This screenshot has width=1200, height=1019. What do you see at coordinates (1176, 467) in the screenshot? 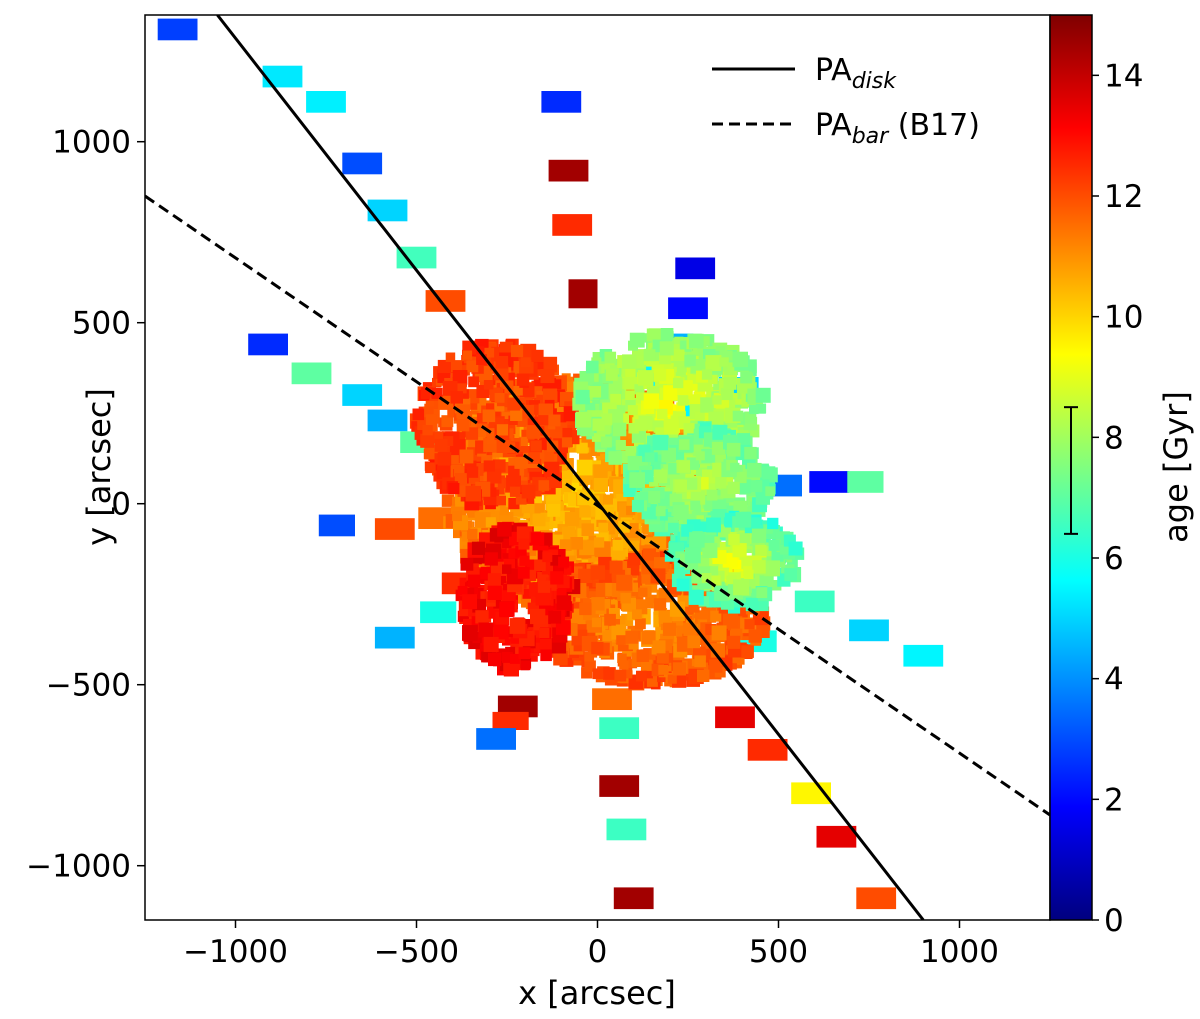
I see `colorbar-label: age [Gyr]` at bounding box center [1176, 467].